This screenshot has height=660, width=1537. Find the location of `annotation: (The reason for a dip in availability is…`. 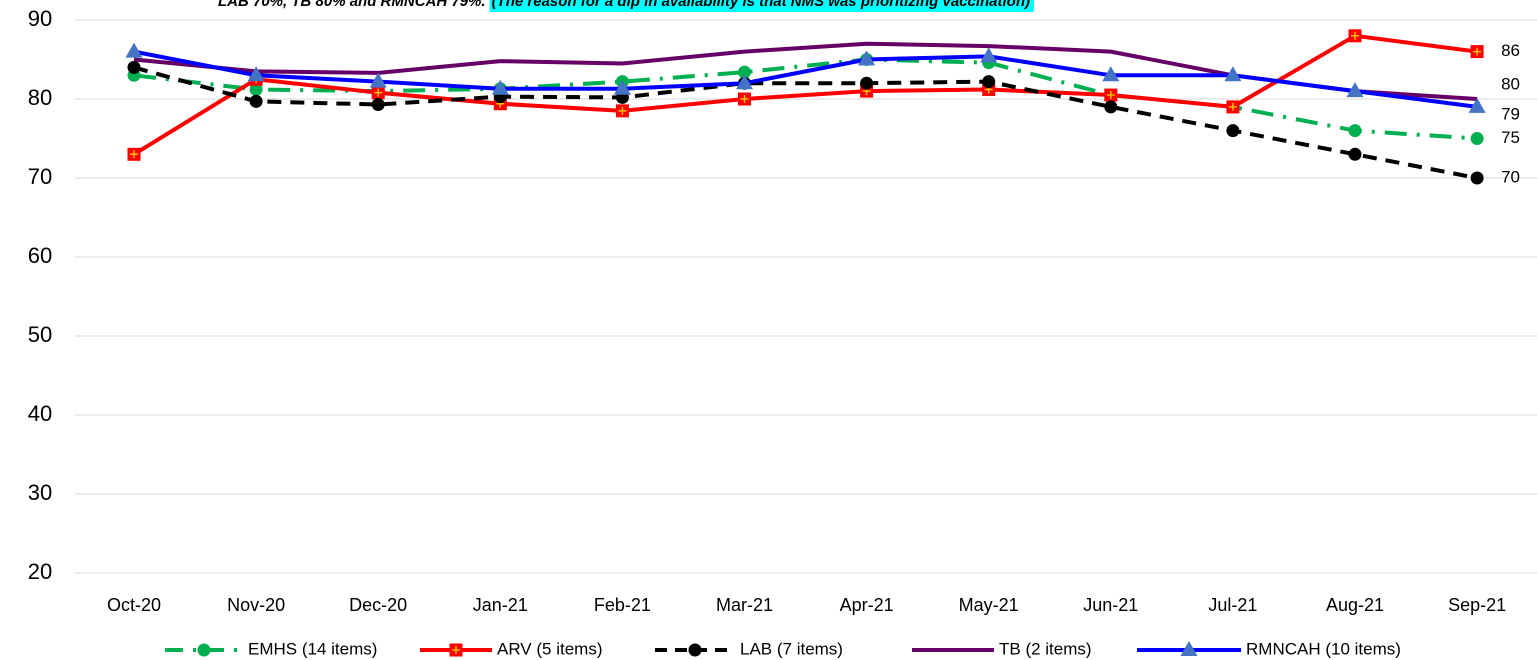

annotation: (The reason for a dip in availability is… is located at coordinates (761, 5).